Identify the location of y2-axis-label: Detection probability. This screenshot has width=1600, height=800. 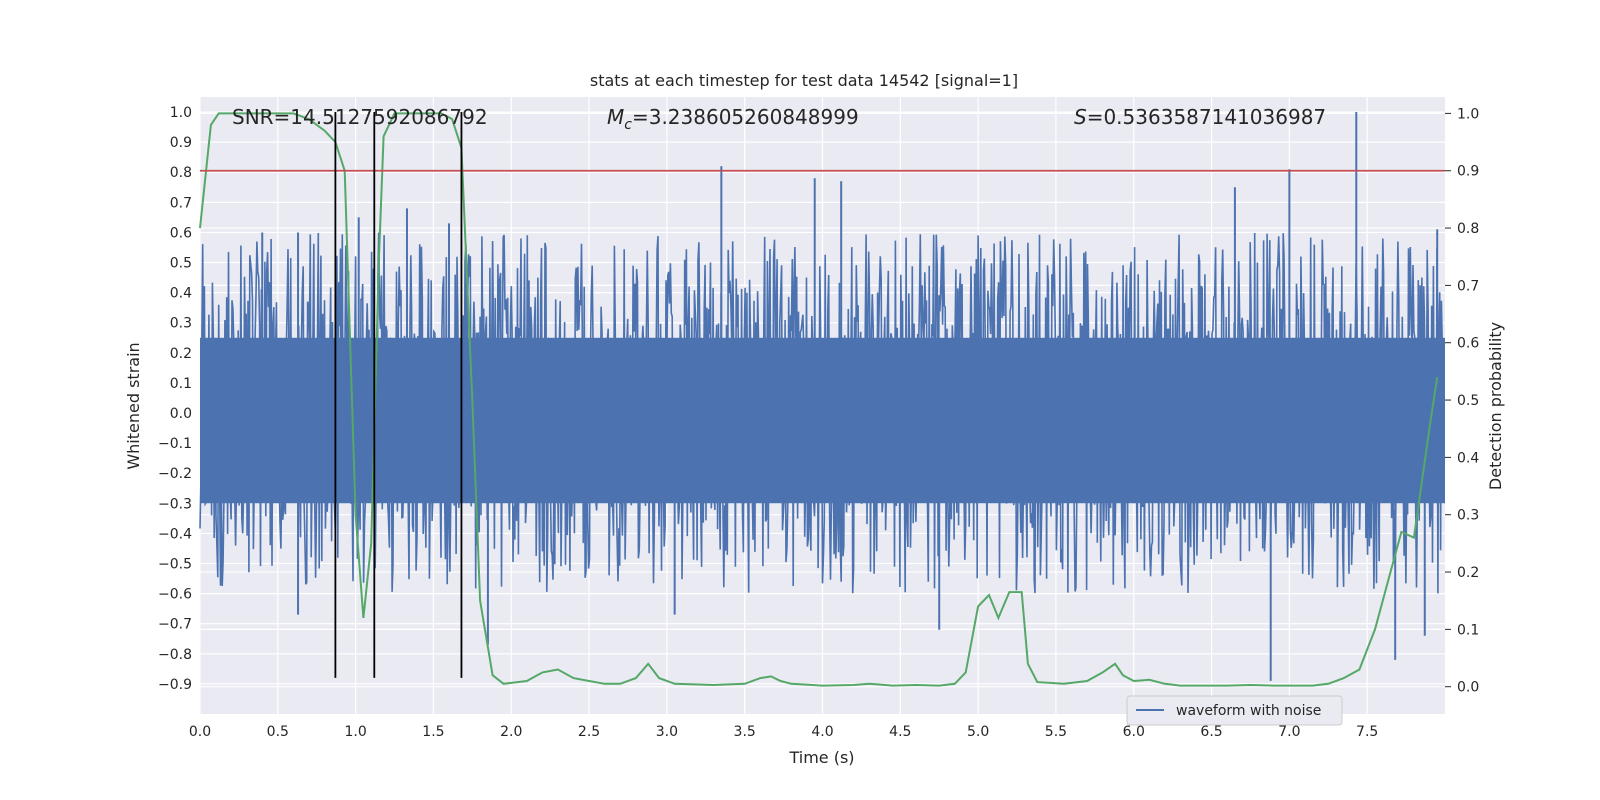
(1495, 406).